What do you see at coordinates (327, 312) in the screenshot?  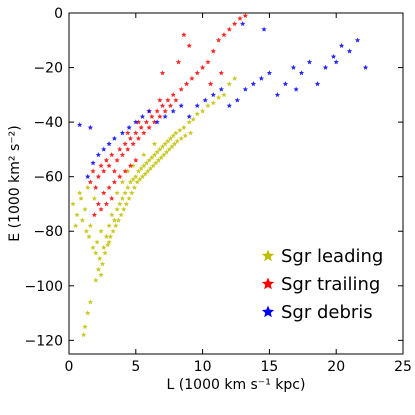 I see `legend-label-sgr-debris: Sgr debris` at bounding box center [327, 312].